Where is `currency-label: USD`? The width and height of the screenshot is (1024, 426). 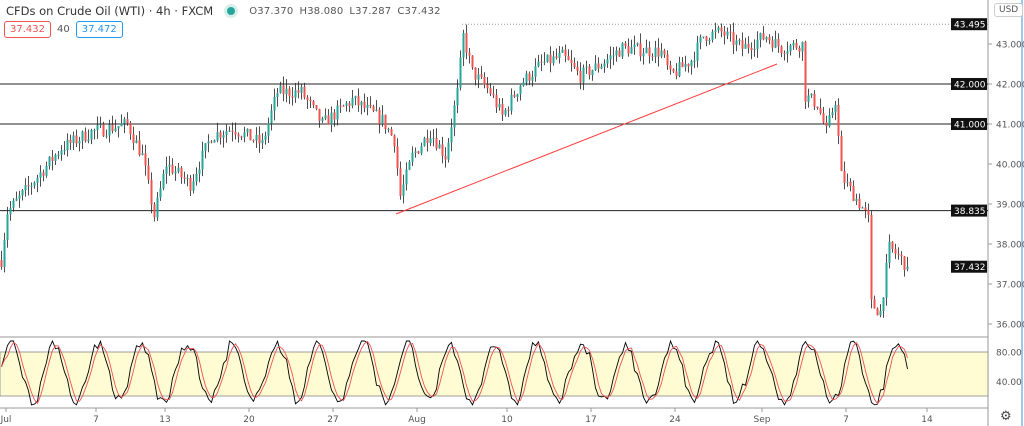
currency-label: USD is located at coordinates (1009, 10).